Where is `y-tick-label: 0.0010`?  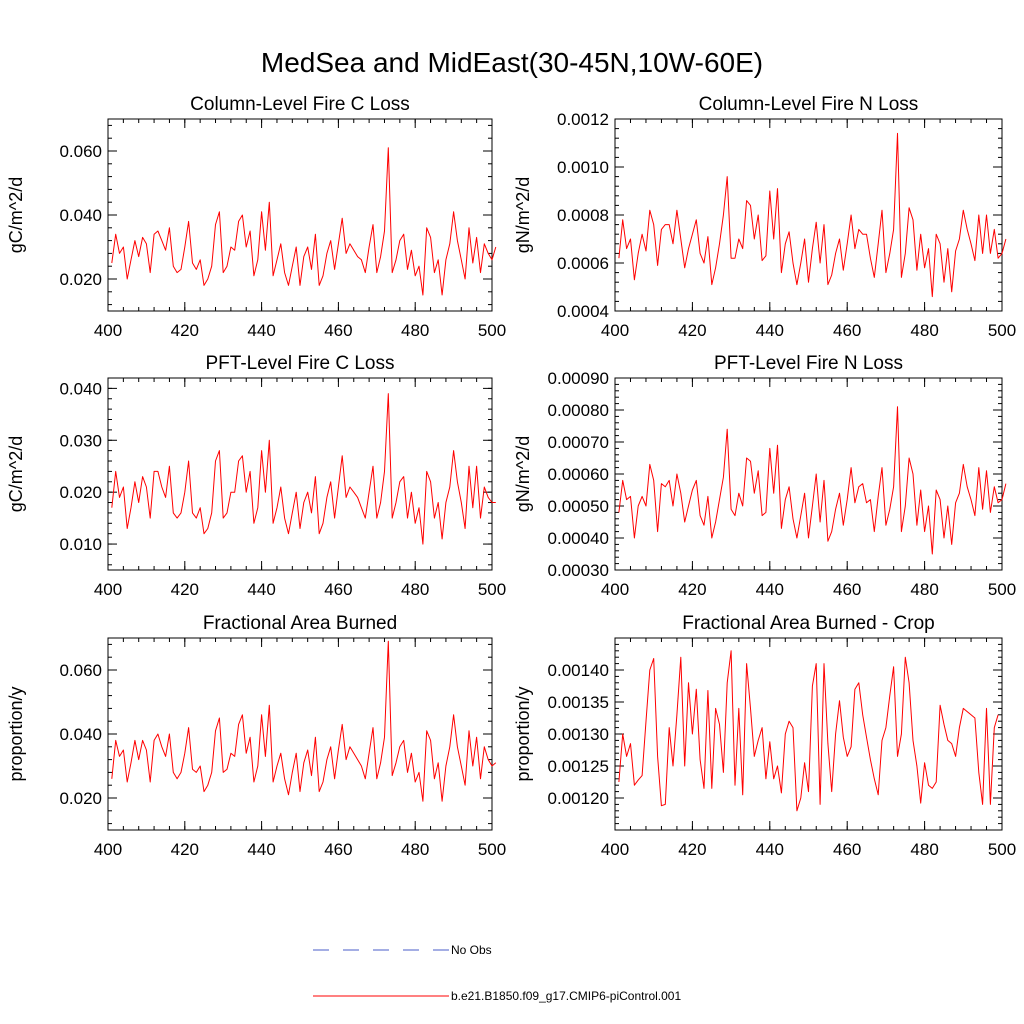 y-tick-label: 0.0010 is located at coordinates (583, 167).